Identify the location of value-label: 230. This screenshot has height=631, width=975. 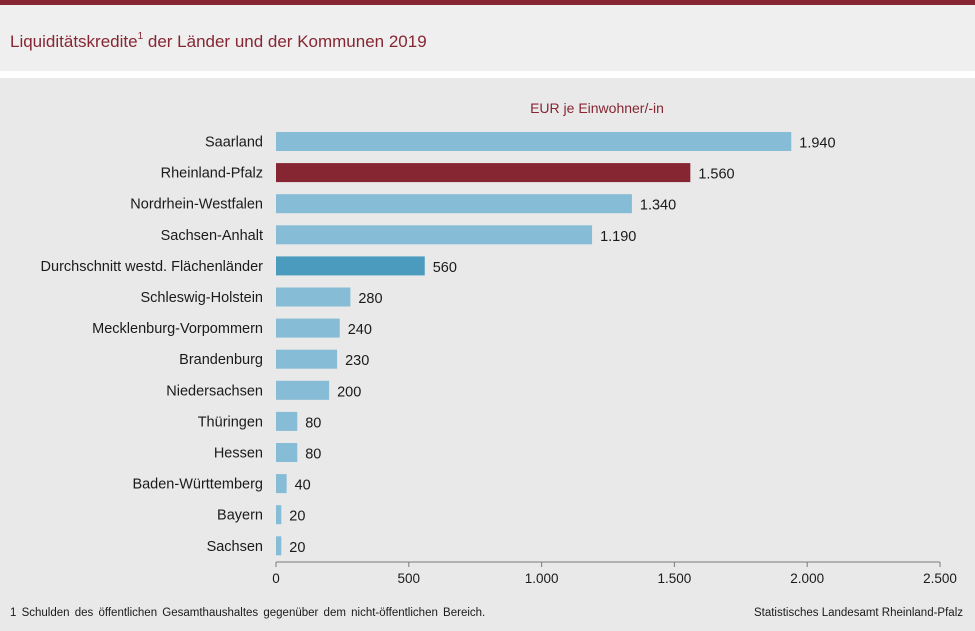
(357, 361).